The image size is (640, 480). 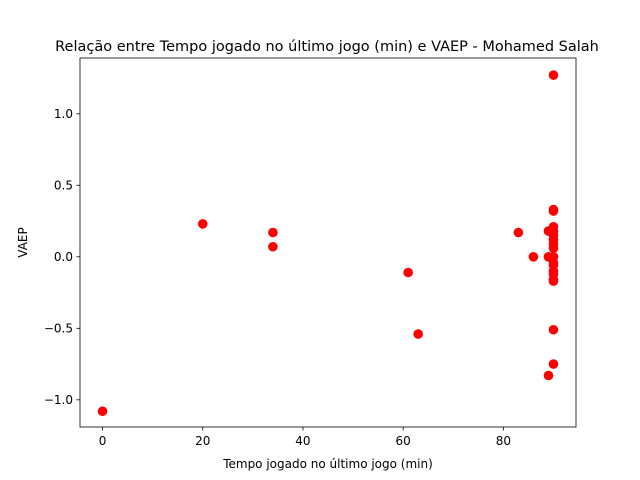 I want to click on y-tick-label: 0.5, so click(x=63, y=186).